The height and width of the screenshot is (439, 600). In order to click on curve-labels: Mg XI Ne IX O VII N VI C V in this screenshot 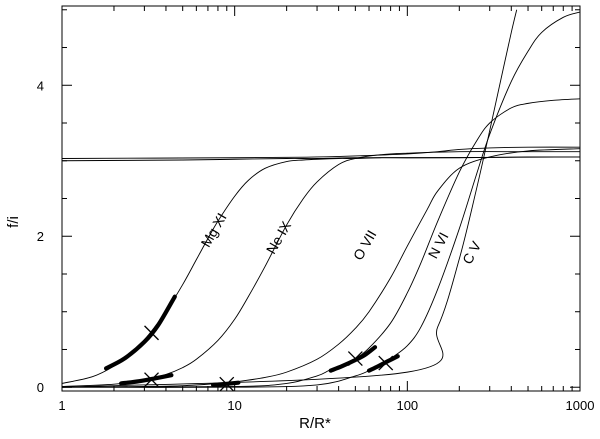, I will do `click(340, 238)`.